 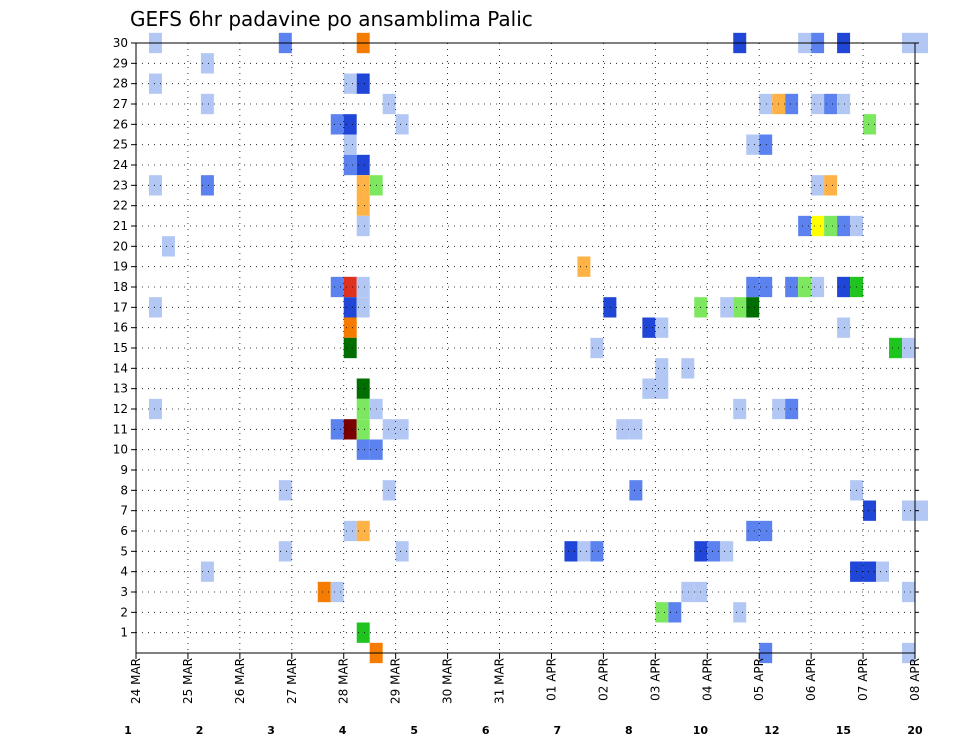 I want to click on colorbar-label: 20, so click(x=915, y=730).